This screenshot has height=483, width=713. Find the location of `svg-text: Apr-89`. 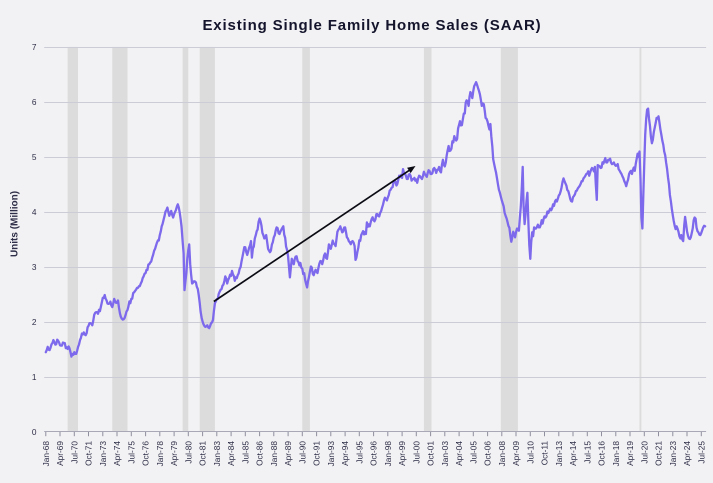

svg-text: Apr-89 is located at coordinates (288, 453).